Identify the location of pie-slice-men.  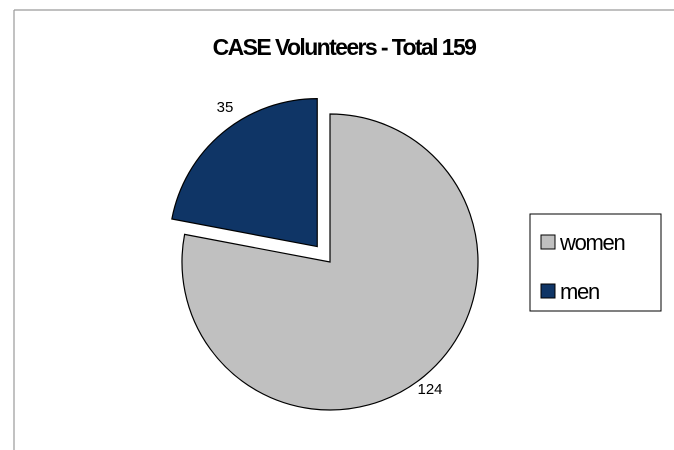
(244, 172).